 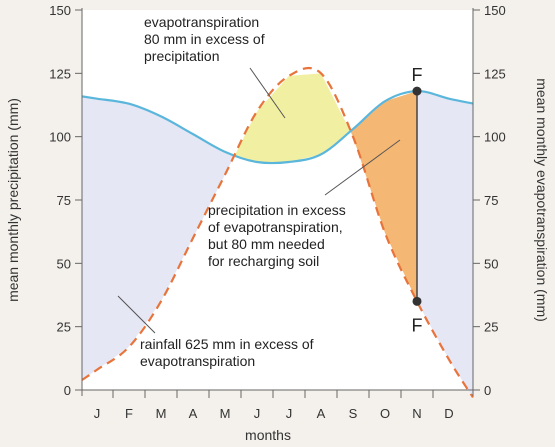 I want to click on month-label: F, so click(x=129, y=413).